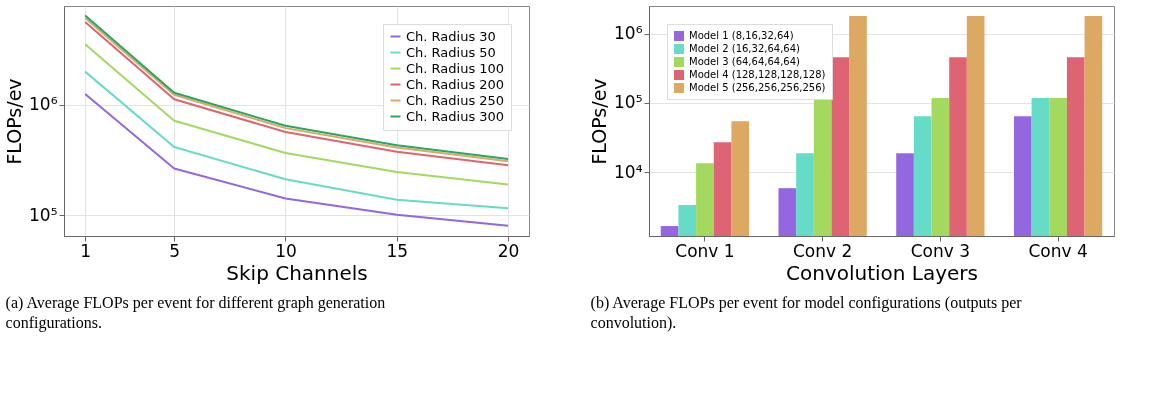 Image resolution: width=1153 pixels, height=409 pixels. Describe the element at coordinates (745, 61) in the screenshot. I see `legend-label: Model 3 (64,64,64,64)` at that location.